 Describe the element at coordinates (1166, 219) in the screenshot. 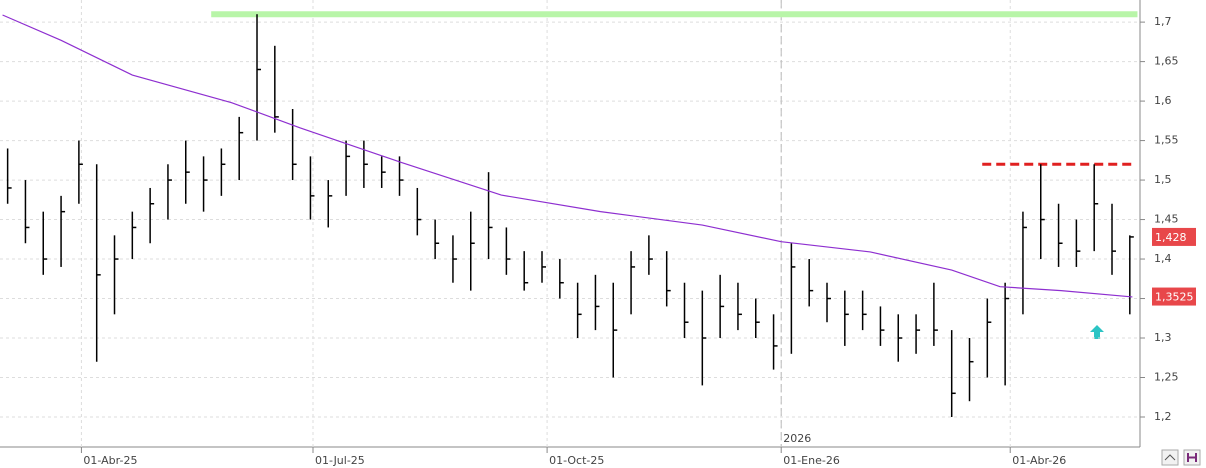

I see `y-tick-label: 1,45` at that location.